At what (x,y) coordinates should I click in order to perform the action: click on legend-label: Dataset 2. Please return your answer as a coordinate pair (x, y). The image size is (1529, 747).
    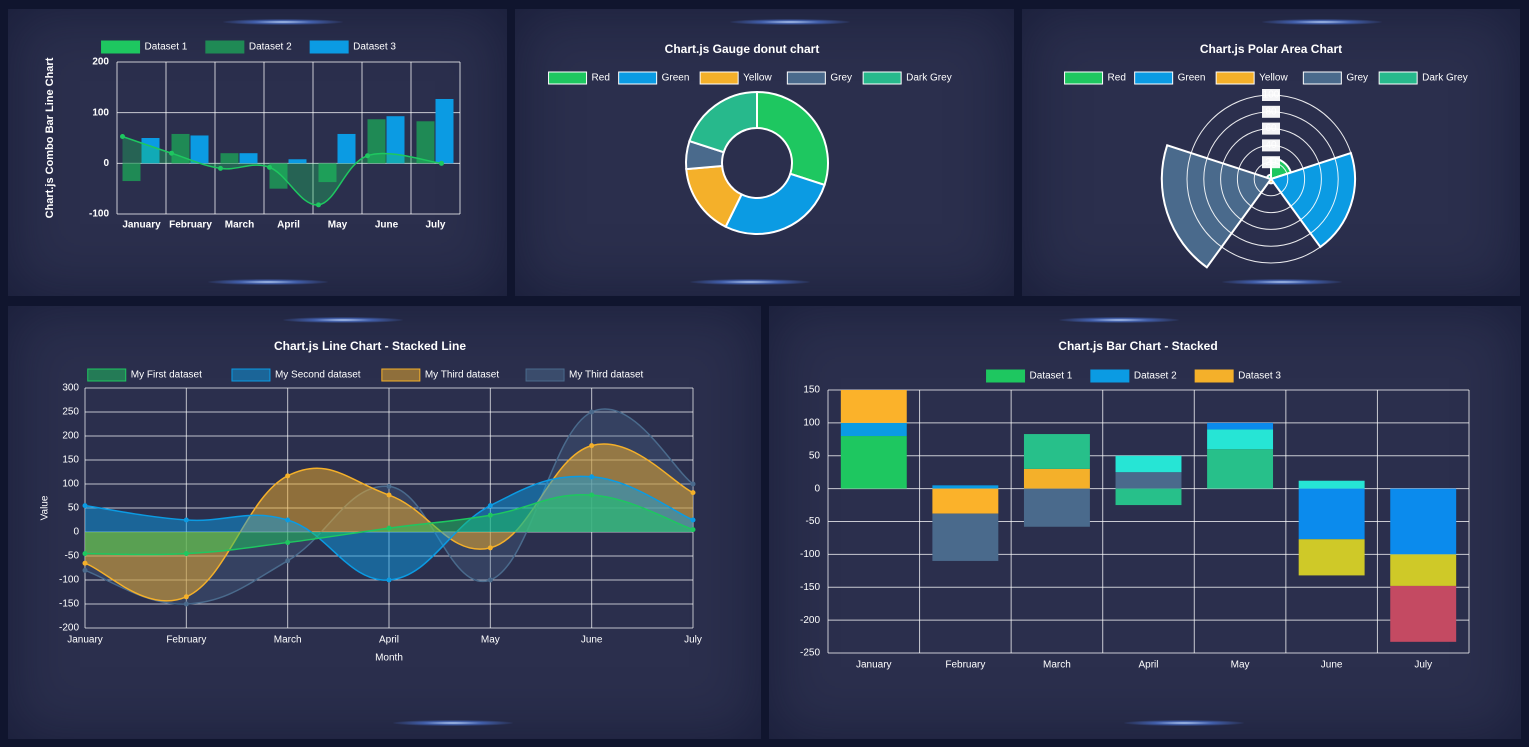
    Looking at the image, I should click on (270, 47).